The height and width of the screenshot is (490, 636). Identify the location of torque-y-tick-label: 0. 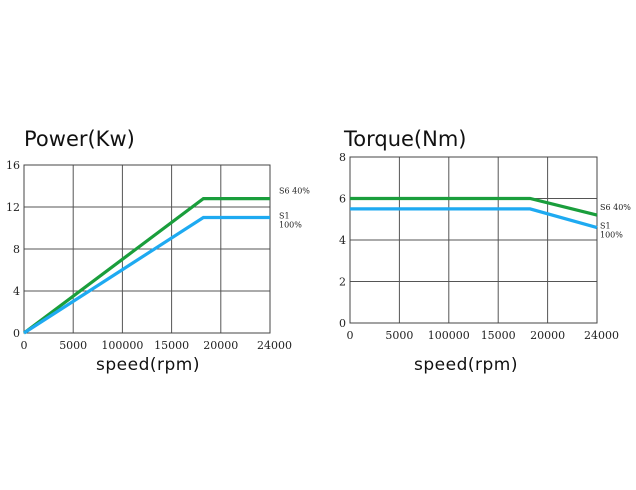
(342, 323).